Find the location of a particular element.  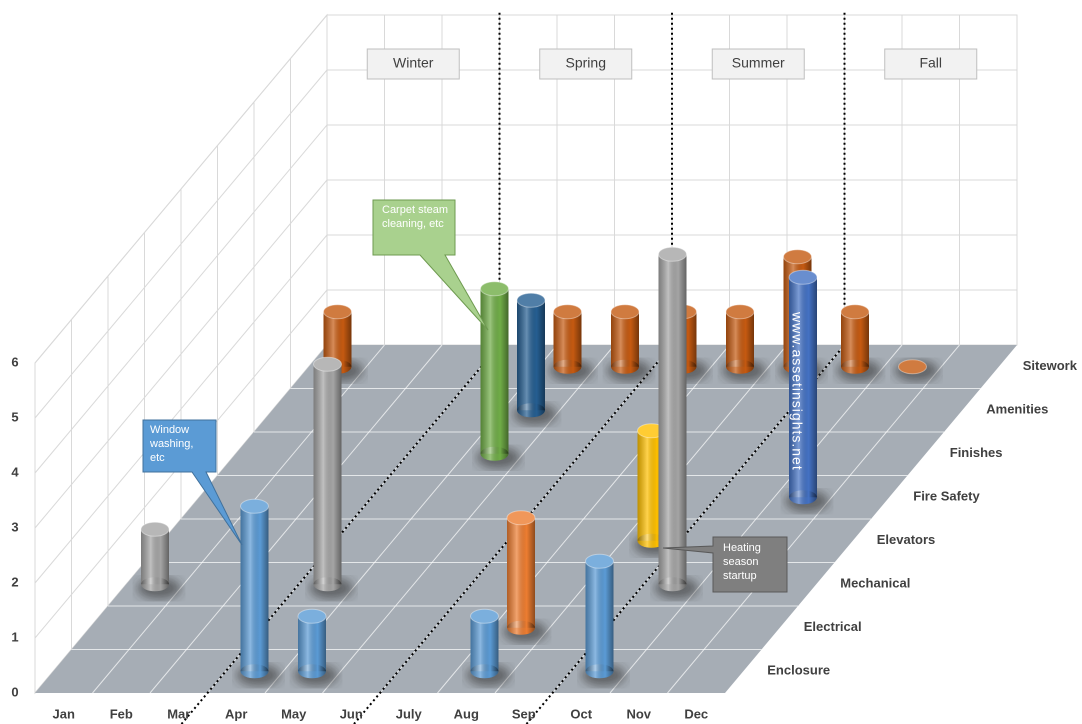

x-tick-label: Oct is located at coordinates (581, 713).